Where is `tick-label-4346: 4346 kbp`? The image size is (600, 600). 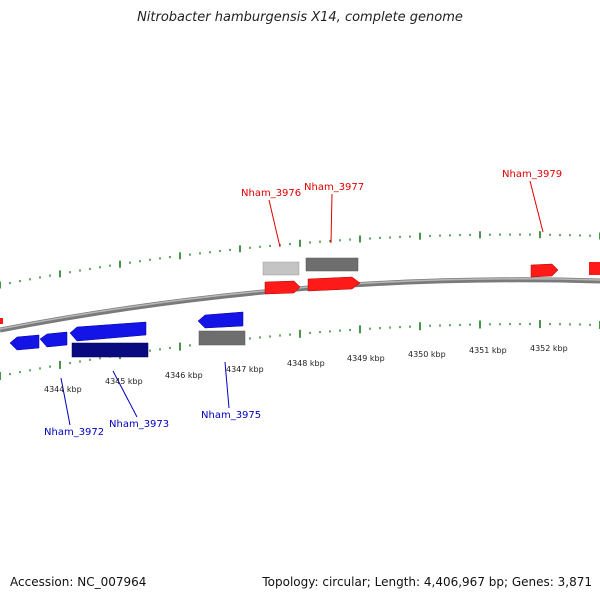 tick-label-4346: 4346 kbp is located at coordinates (184, 375).